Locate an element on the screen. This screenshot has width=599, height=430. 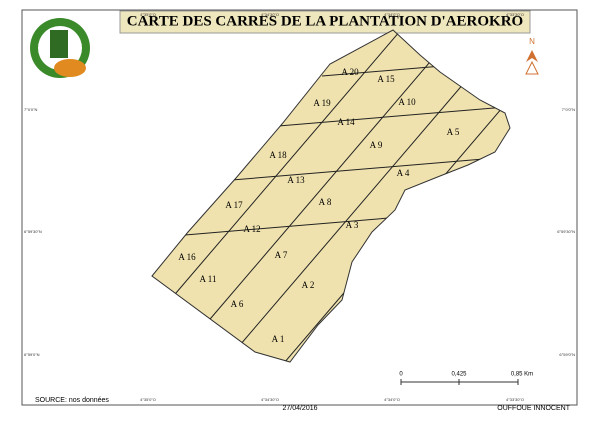
plot-label: A 15 is located at coordinates (386, 79).